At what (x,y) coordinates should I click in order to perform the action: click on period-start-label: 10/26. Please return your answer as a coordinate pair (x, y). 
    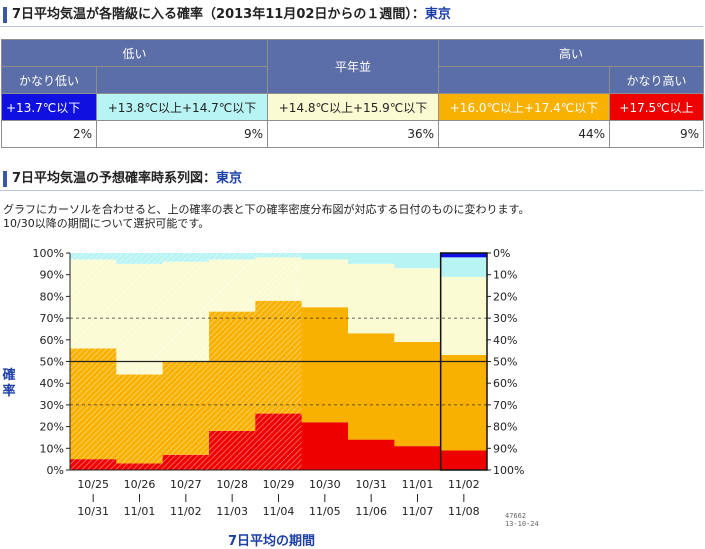
    Looking at the image, I should click on (140, 484).